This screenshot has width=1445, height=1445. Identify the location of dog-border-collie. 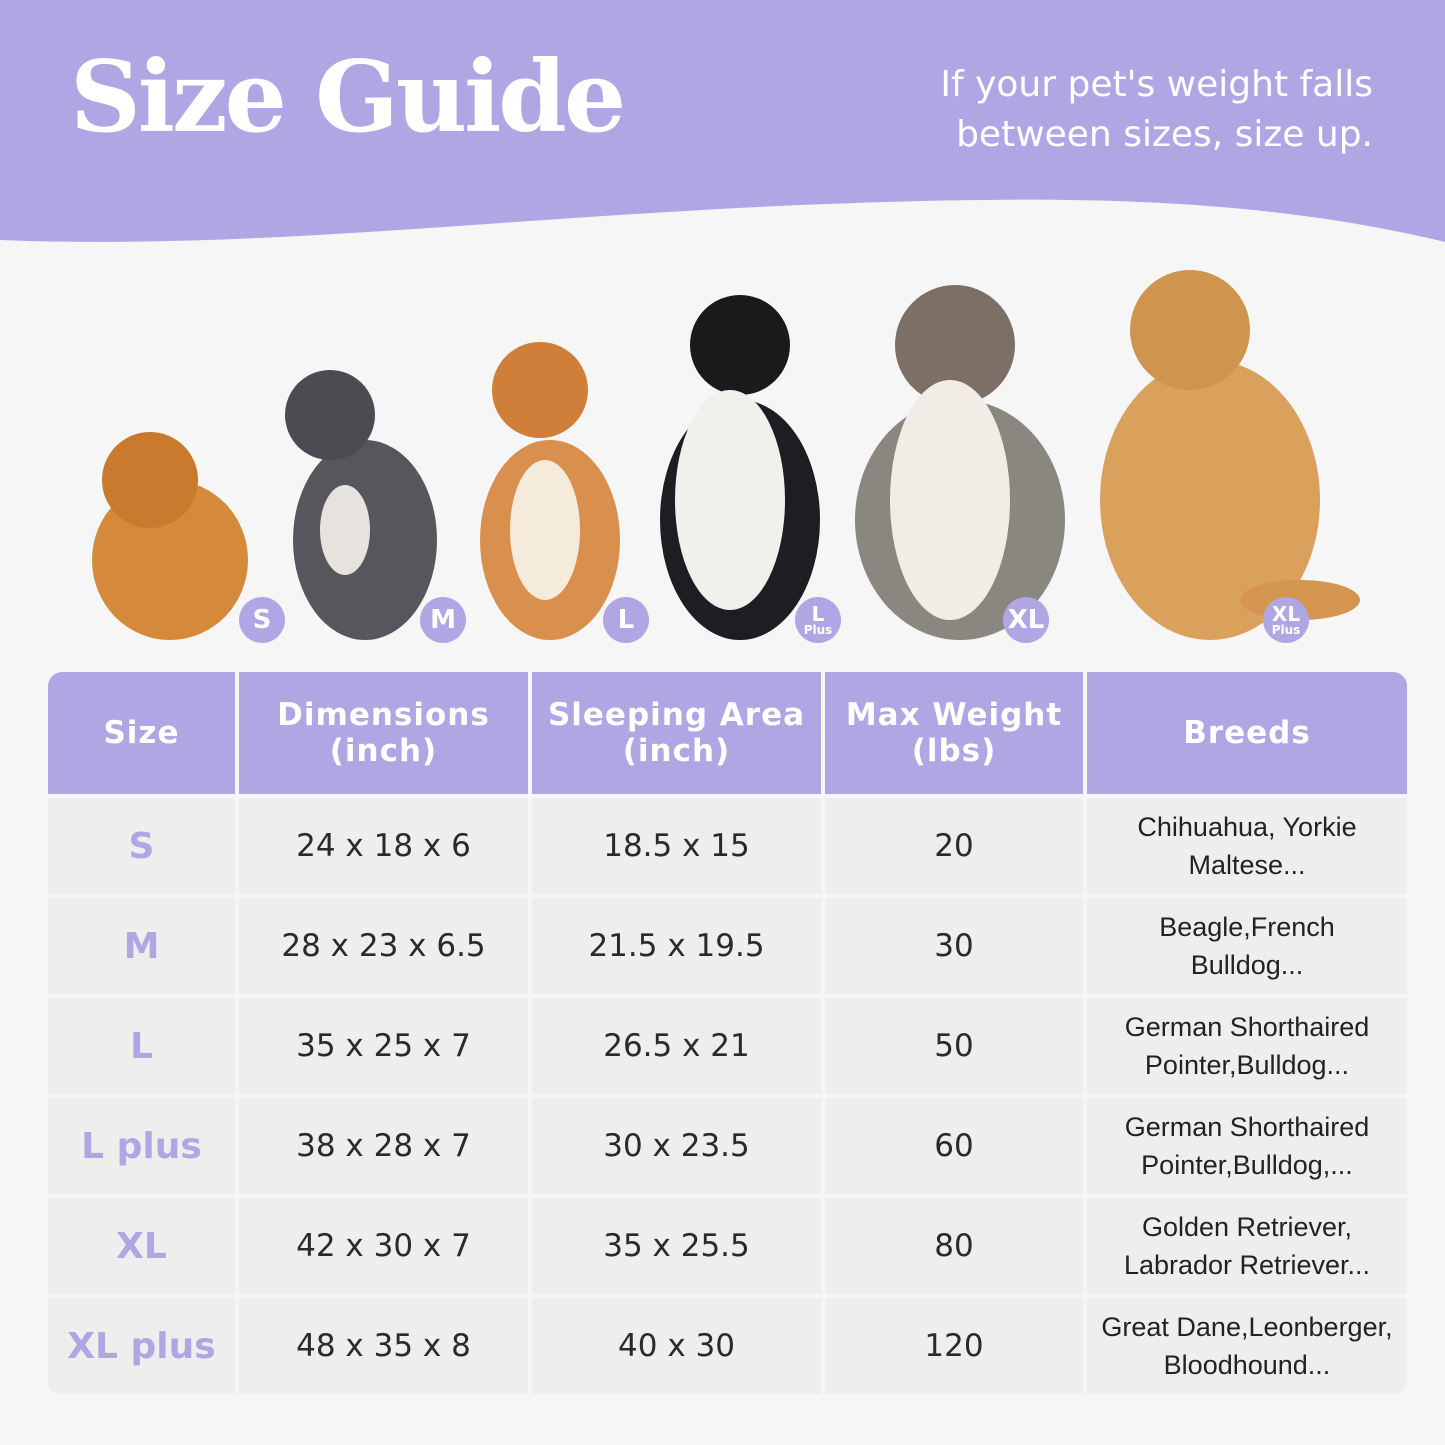
(740, 467).